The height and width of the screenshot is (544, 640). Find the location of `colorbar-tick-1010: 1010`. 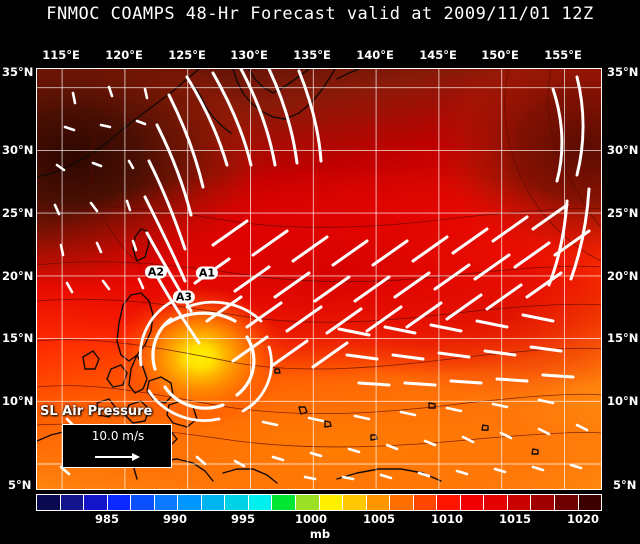

colorbar-tick-1010: 1010 is located at coordinates (447, 519).